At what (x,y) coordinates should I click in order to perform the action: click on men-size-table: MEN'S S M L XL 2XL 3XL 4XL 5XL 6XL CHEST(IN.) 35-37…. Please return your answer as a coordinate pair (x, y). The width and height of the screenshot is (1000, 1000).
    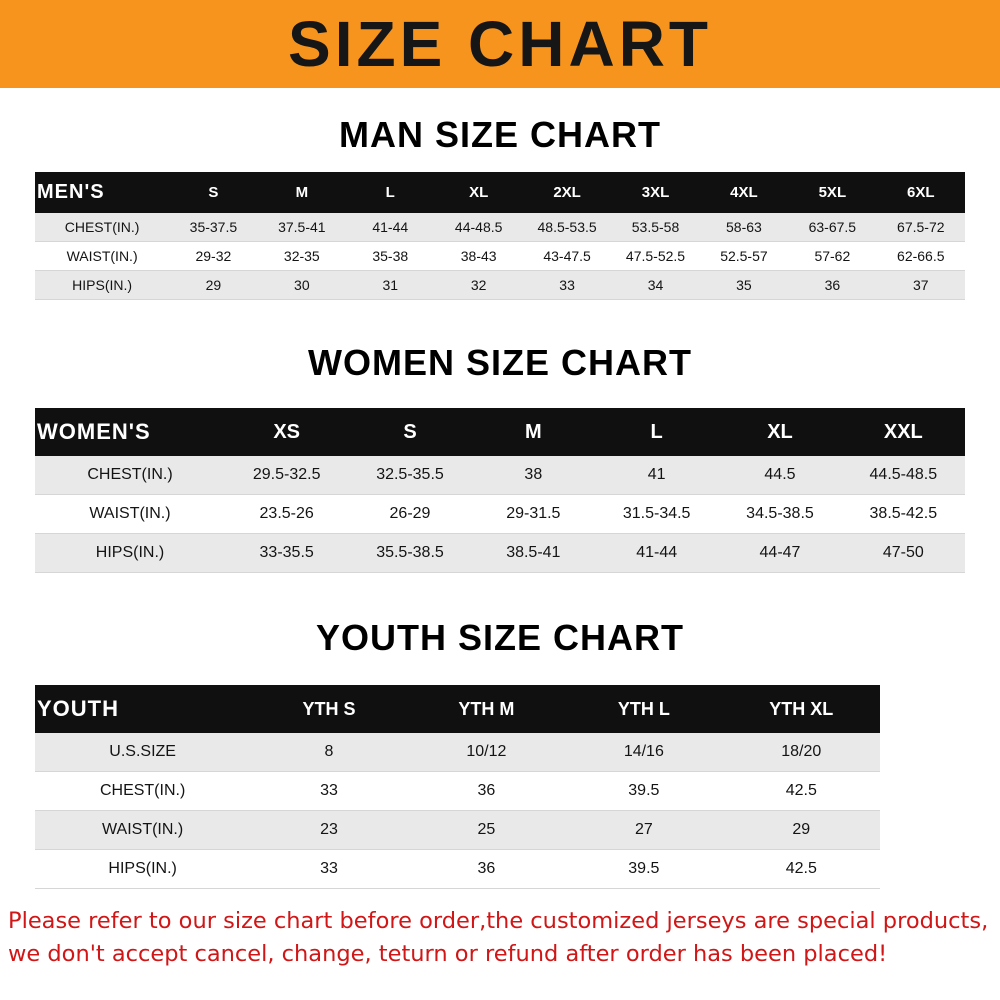
    Looking at the image, I should click on (500, 236).